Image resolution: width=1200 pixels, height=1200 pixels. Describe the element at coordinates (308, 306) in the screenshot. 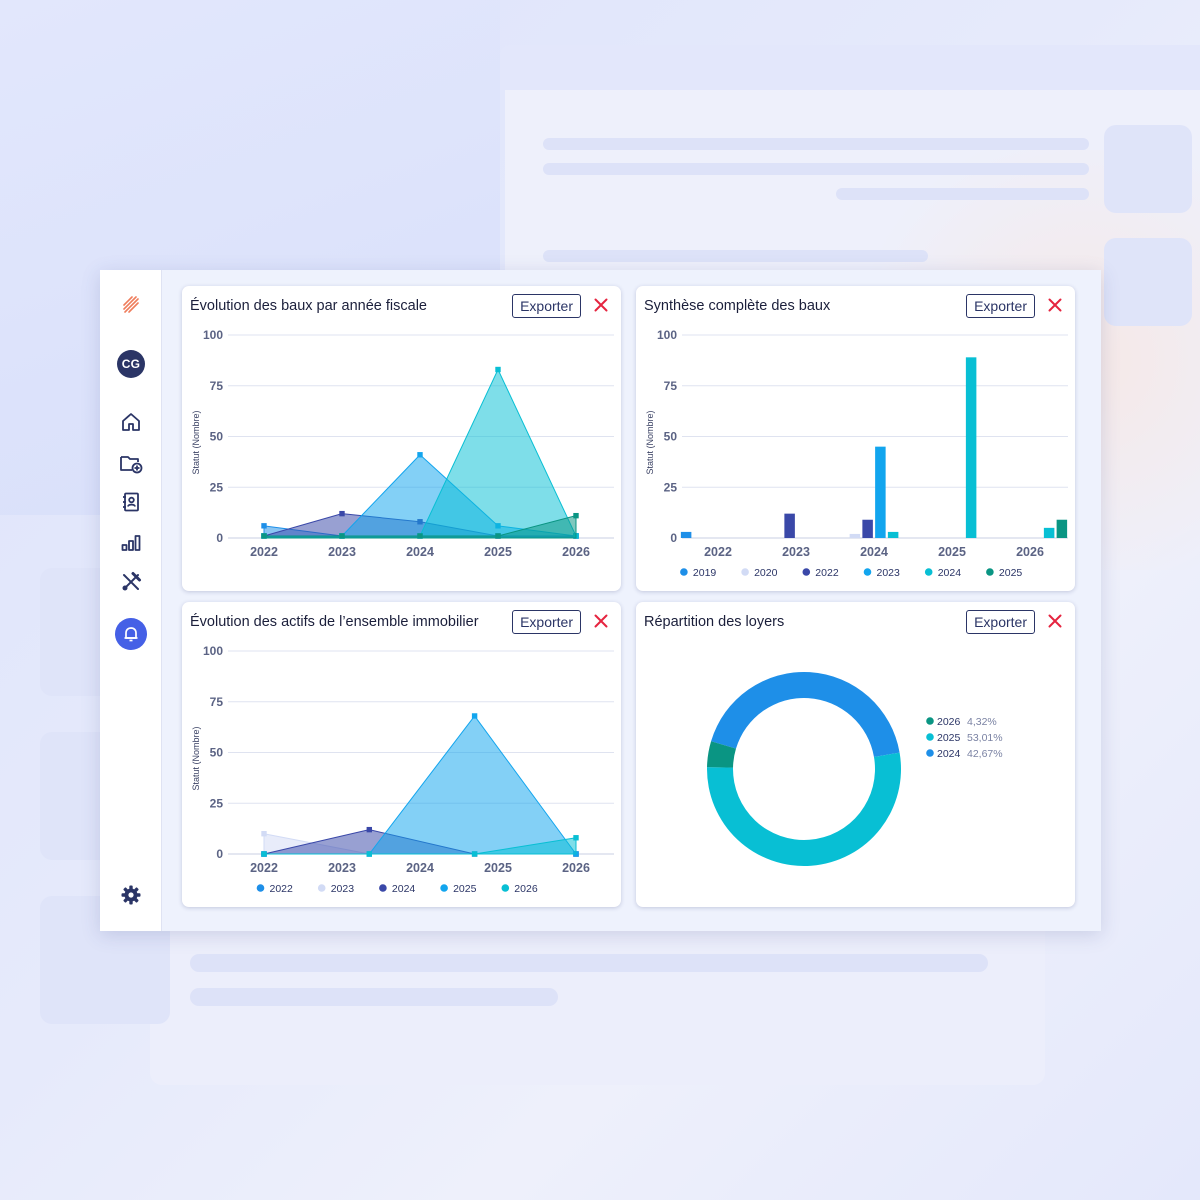

I see `card-title: Évolution des baux par année fiscale` at that location.